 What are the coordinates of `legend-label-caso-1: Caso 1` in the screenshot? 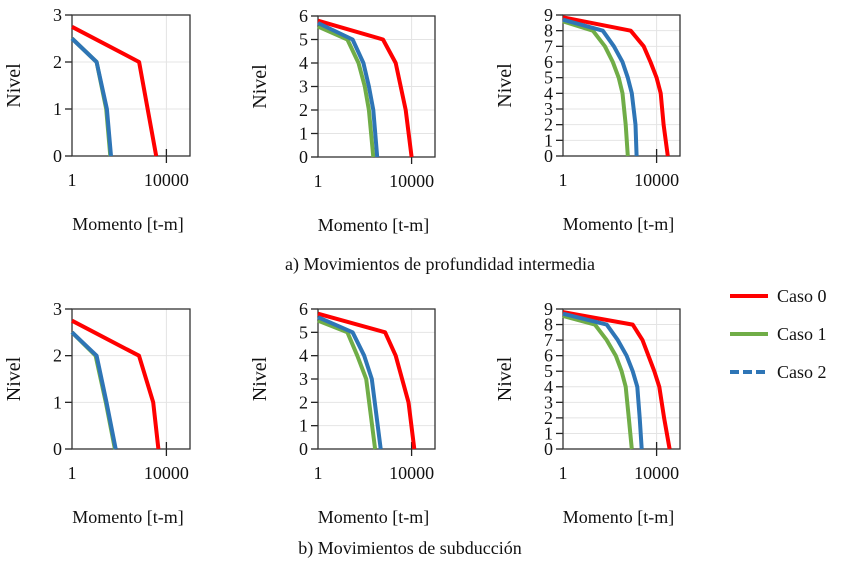 It's located at (802, 334).